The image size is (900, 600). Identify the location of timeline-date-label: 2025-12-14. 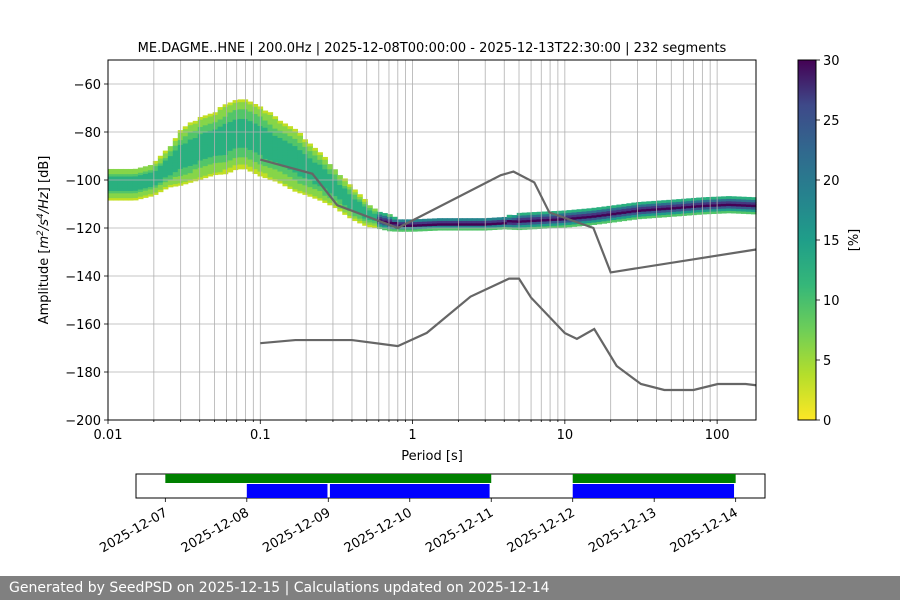
(704, 530).